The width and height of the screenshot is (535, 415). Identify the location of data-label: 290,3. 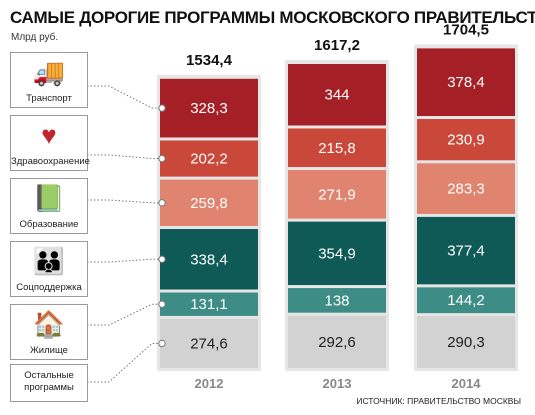
(466, 342).